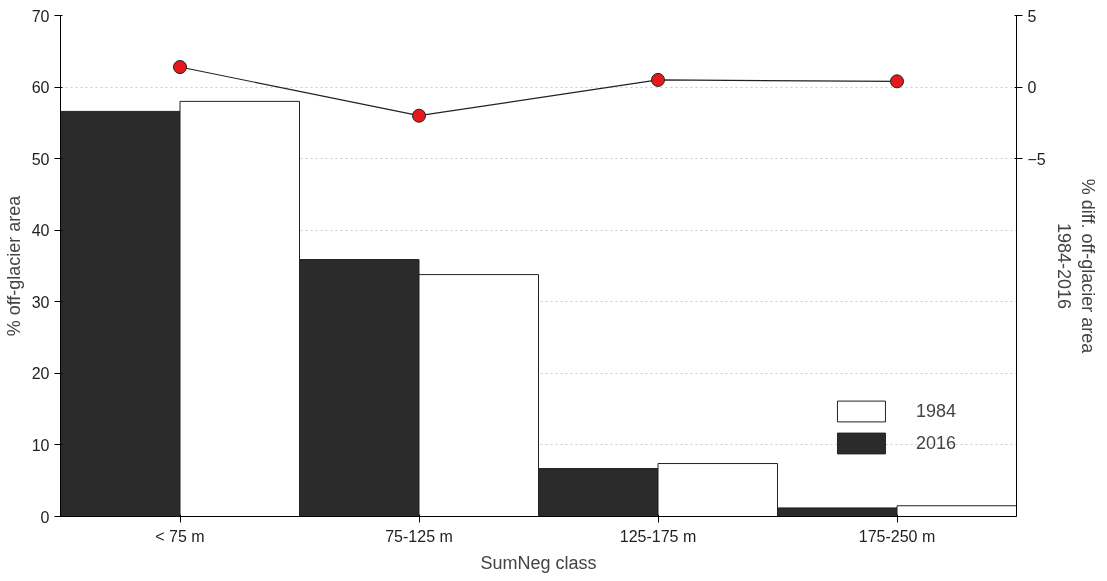 The image size is (1107, 581). What do you see at coordinates (45, 517) in the screenshot?
I see `y-tick-label: 0` at bounding box center [45, 517].